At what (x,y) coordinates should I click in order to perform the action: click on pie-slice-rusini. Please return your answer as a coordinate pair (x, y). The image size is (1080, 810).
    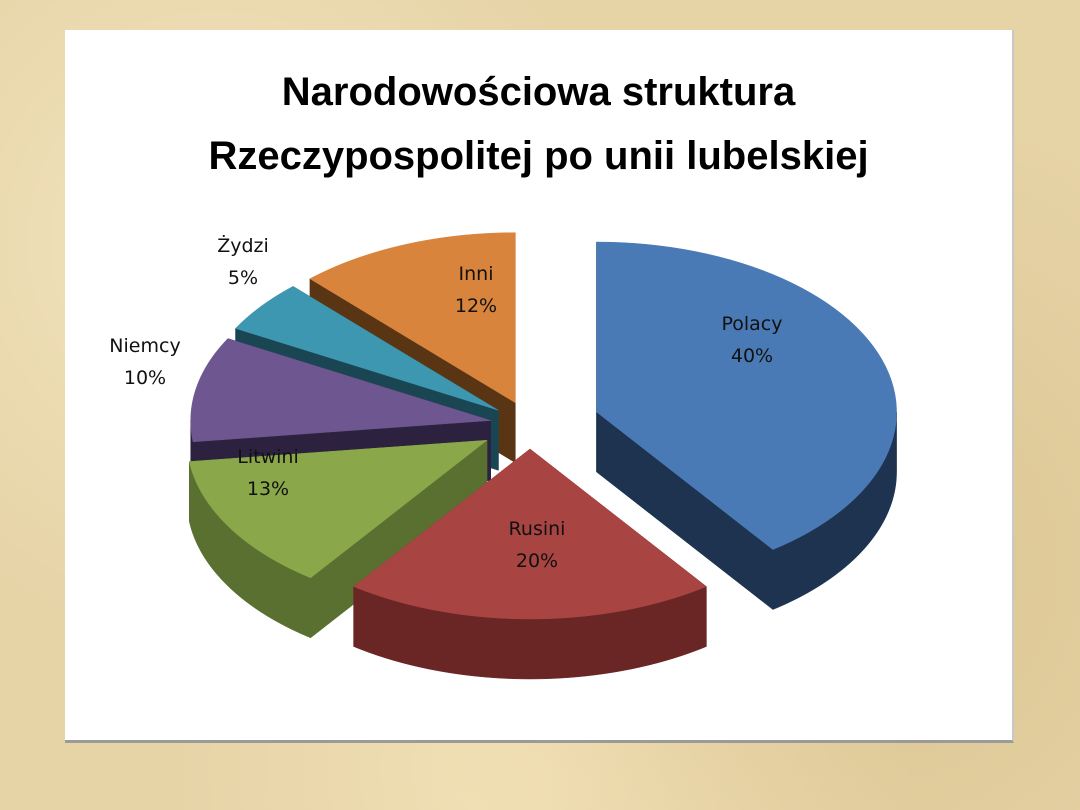
    Looking at the image, I should click on (530, 534).